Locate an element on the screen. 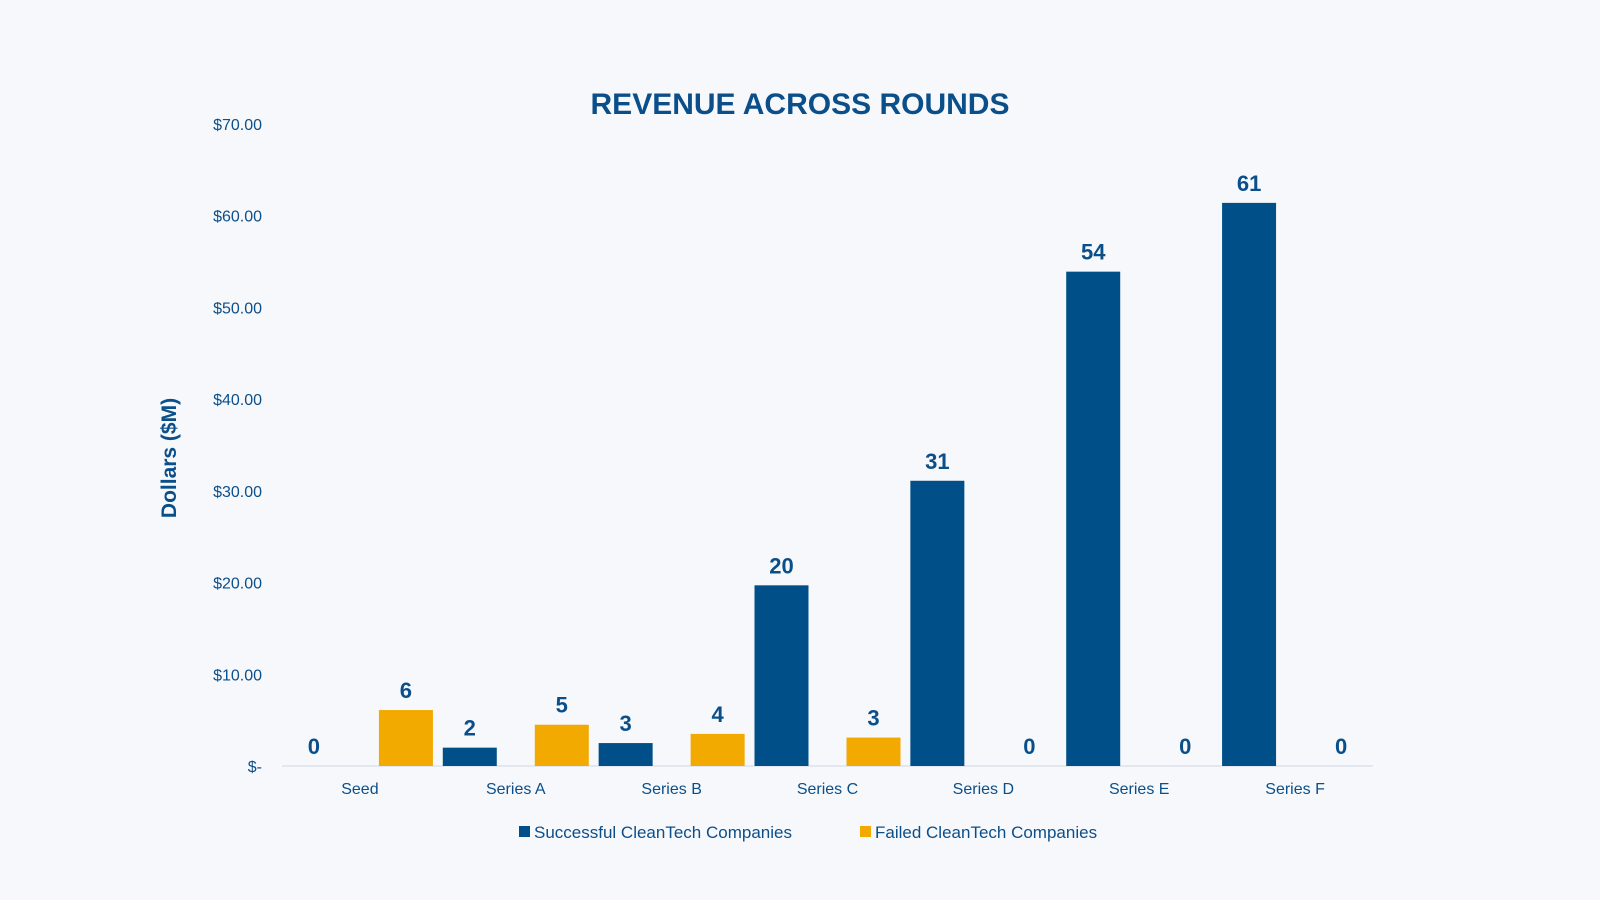 The image size is (1600, 900). data-label-failed-4: 0 is located at coordinates (1029, 746).